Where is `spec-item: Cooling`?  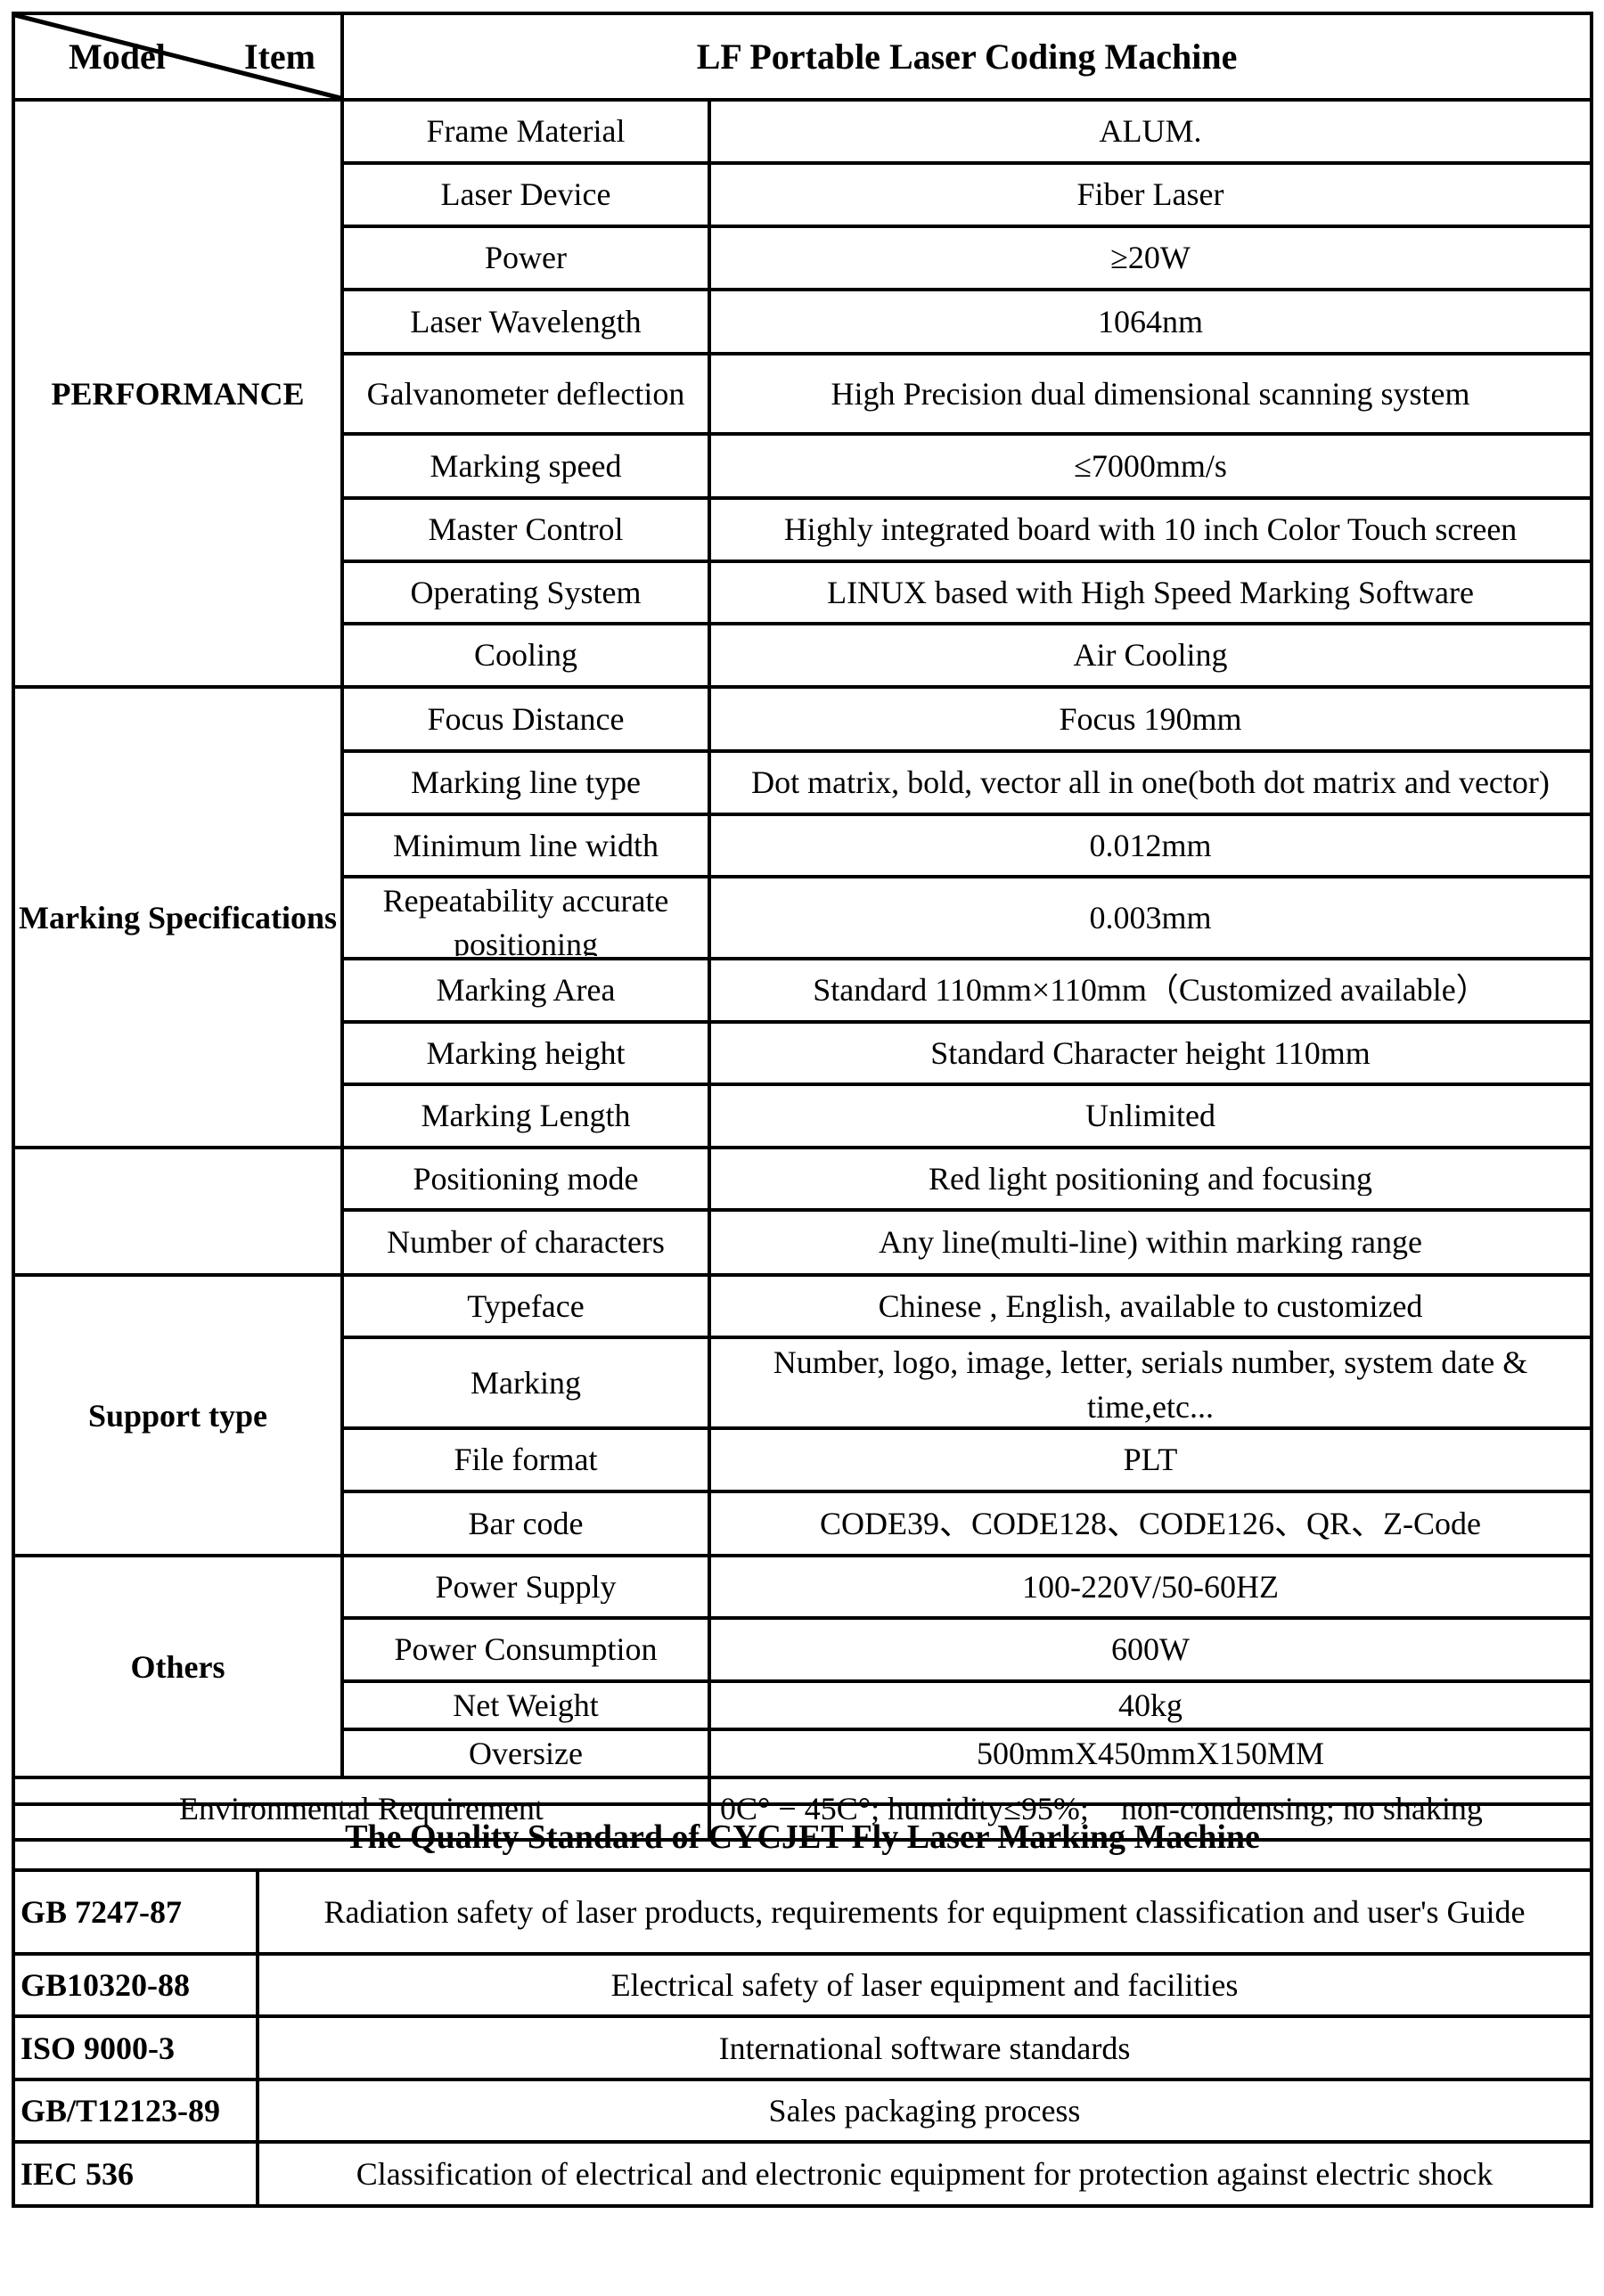
spec-item: Cooling is located at coordinates (525, 655).